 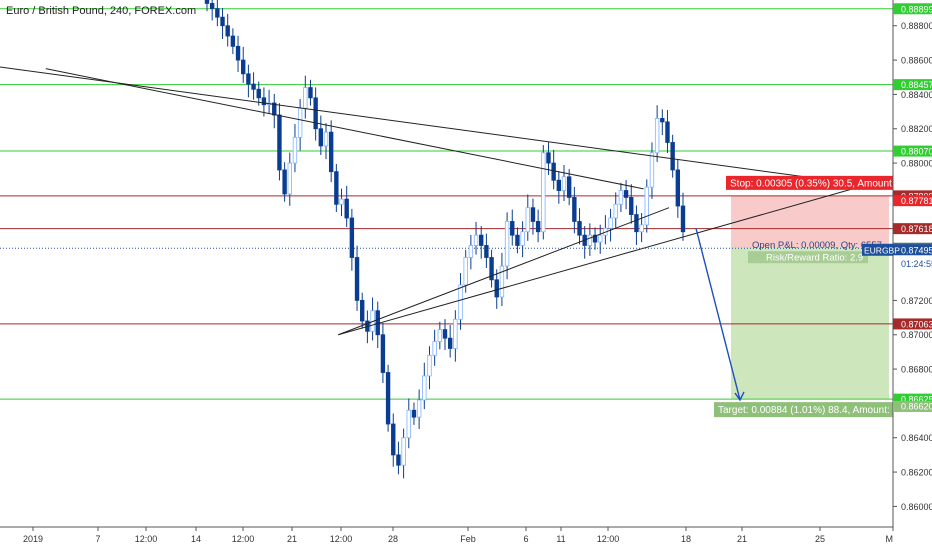 I want to click on y-tick-label: 0.88000, so click(x=916, y=164).